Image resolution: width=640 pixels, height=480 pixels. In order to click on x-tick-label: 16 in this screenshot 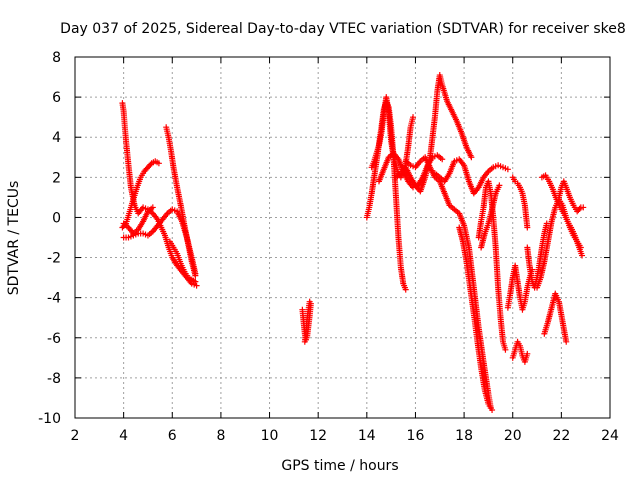, I will do `click(416, 436)`.